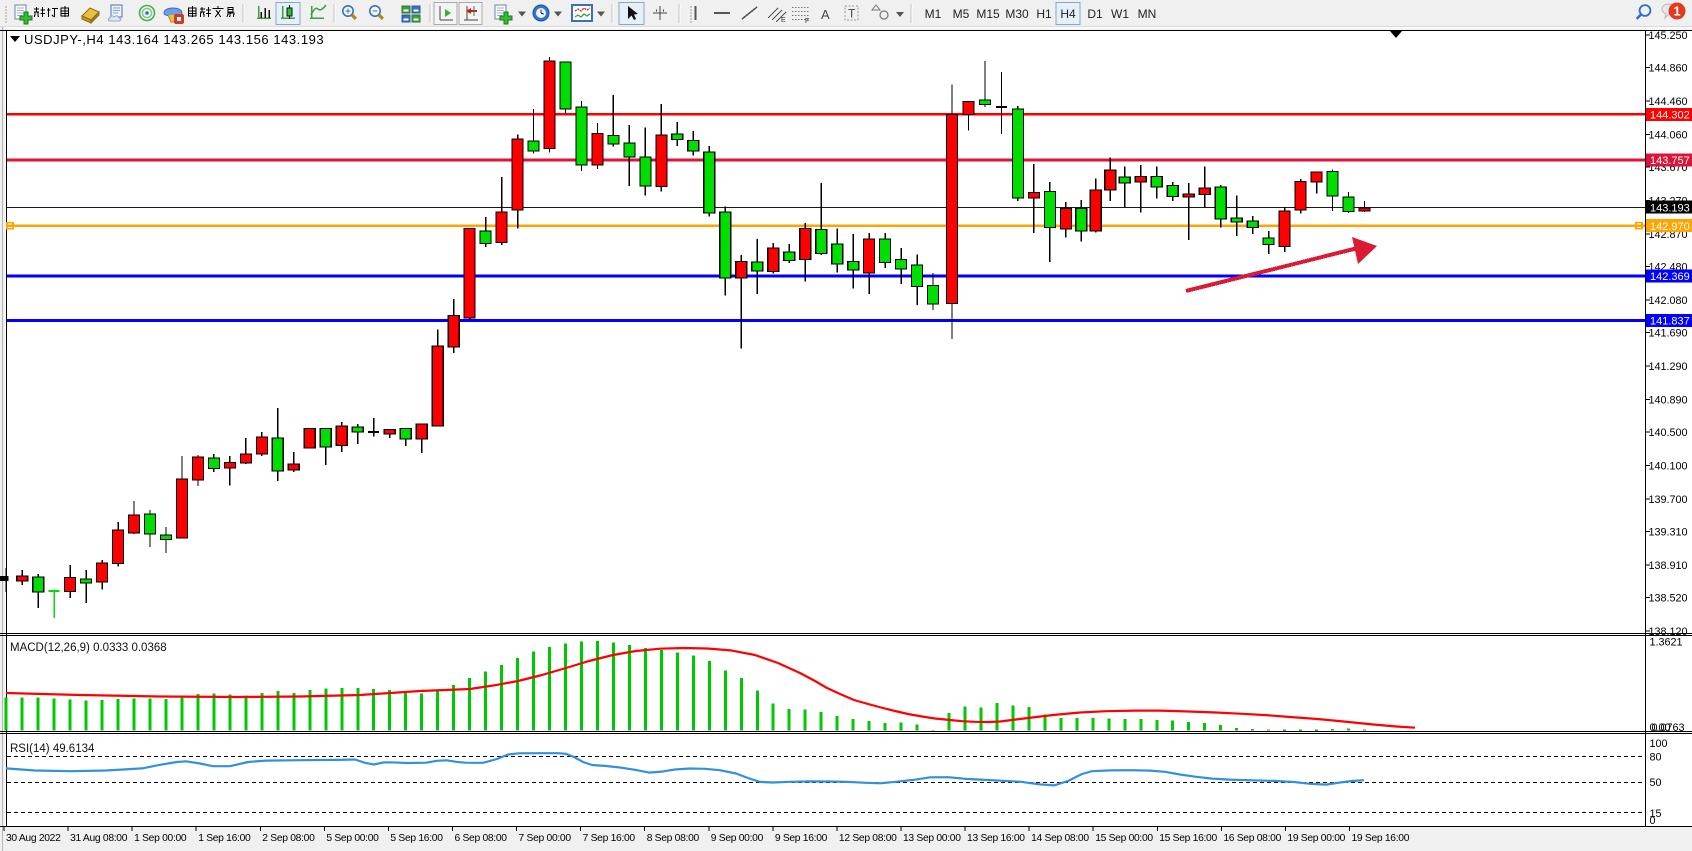 This screenshot has height=851, width=1692. What do you see at coordinates (224, 838) in the screenshot?
I see `svg-text: 1 Sep 16:00` at bounding box center [224, 838].